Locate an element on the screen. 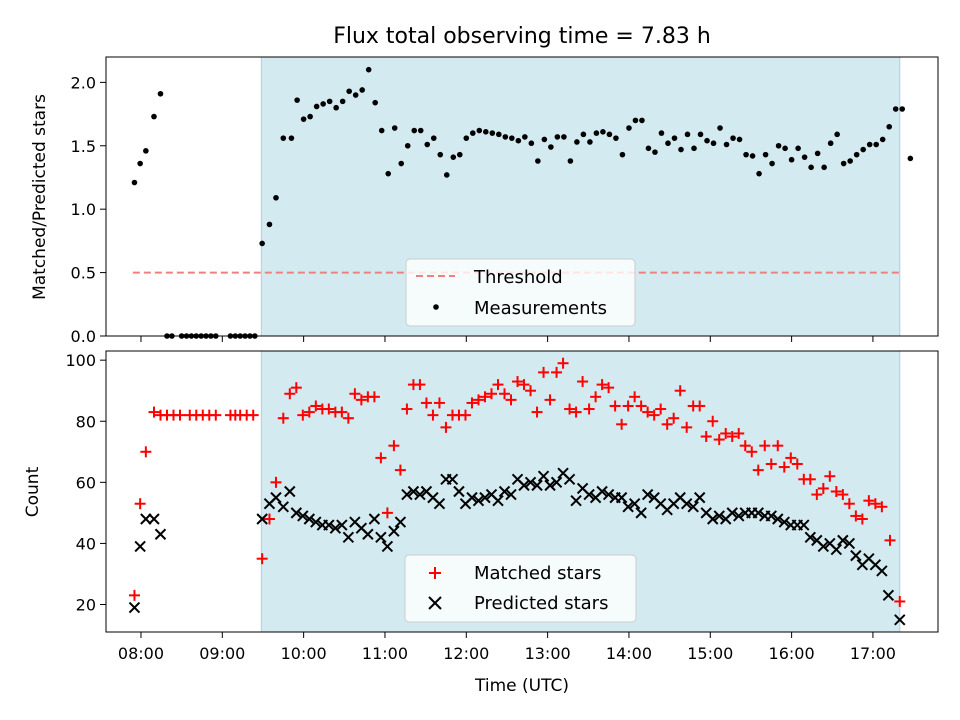  legend-threshold-label: Threshold is located at coordinates (518, 277).